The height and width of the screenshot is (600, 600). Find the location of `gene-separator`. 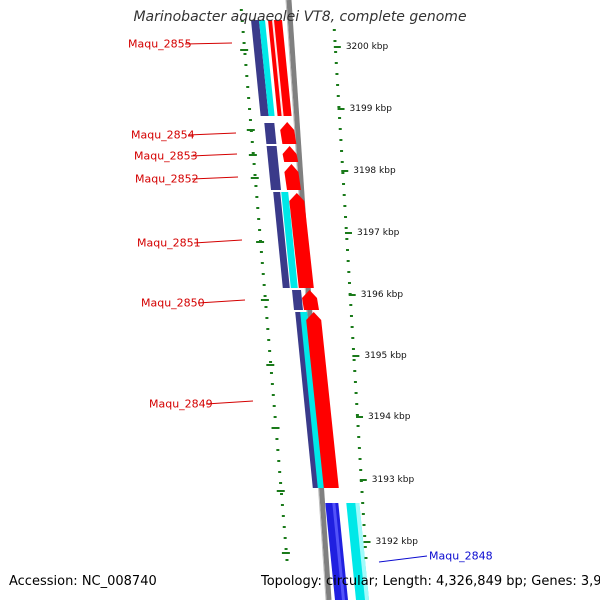

gene-separator is located at coordinates (278, 68).